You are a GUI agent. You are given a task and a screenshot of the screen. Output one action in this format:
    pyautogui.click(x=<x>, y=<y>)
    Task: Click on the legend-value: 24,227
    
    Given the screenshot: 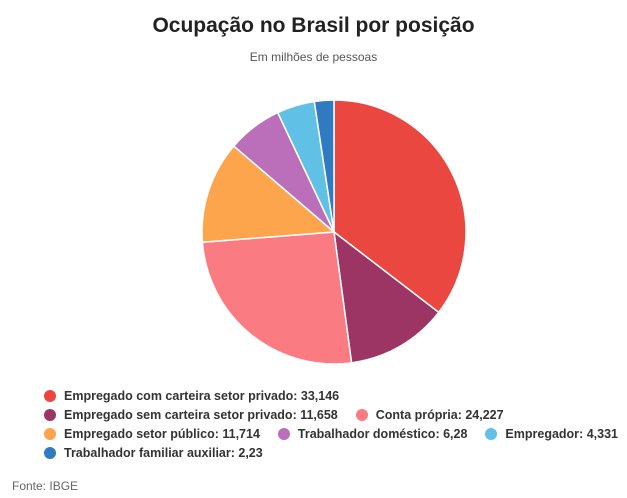 What is the action you would take?
    pyautogui.click(x=484, y=414)
    